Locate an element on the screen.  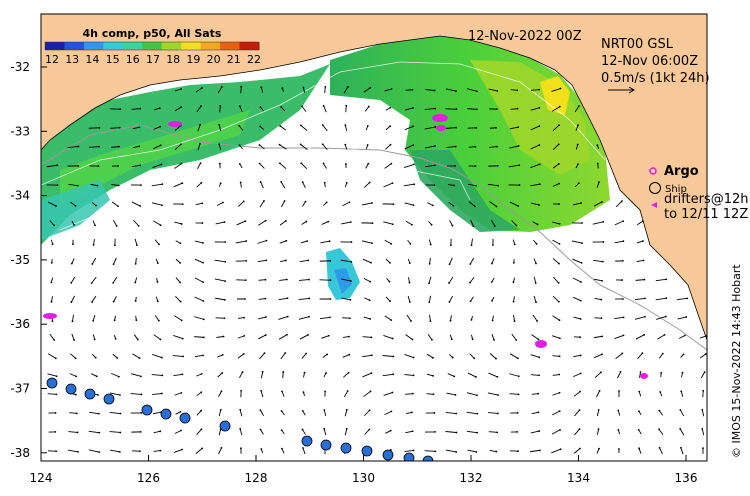
legend-drifters-range: to 12/11 12Z is located at coordinates (706, 214).